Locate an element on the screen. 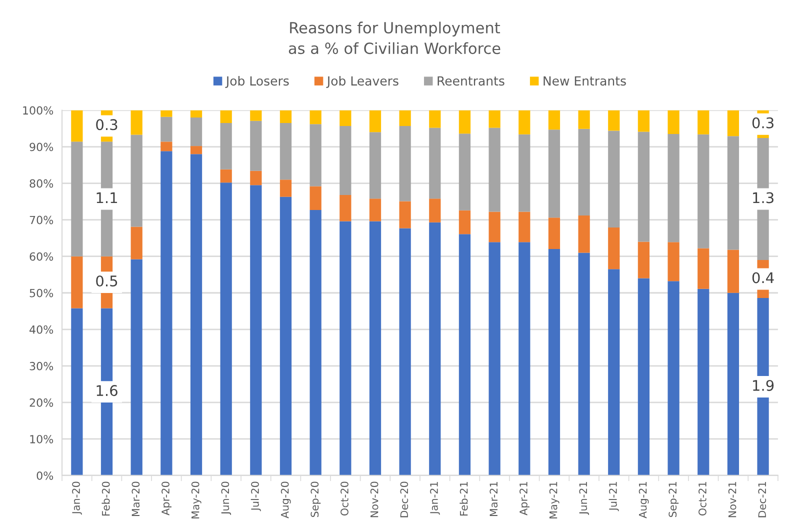  legend-label: Reentrants is located at coordinates (471, 81).